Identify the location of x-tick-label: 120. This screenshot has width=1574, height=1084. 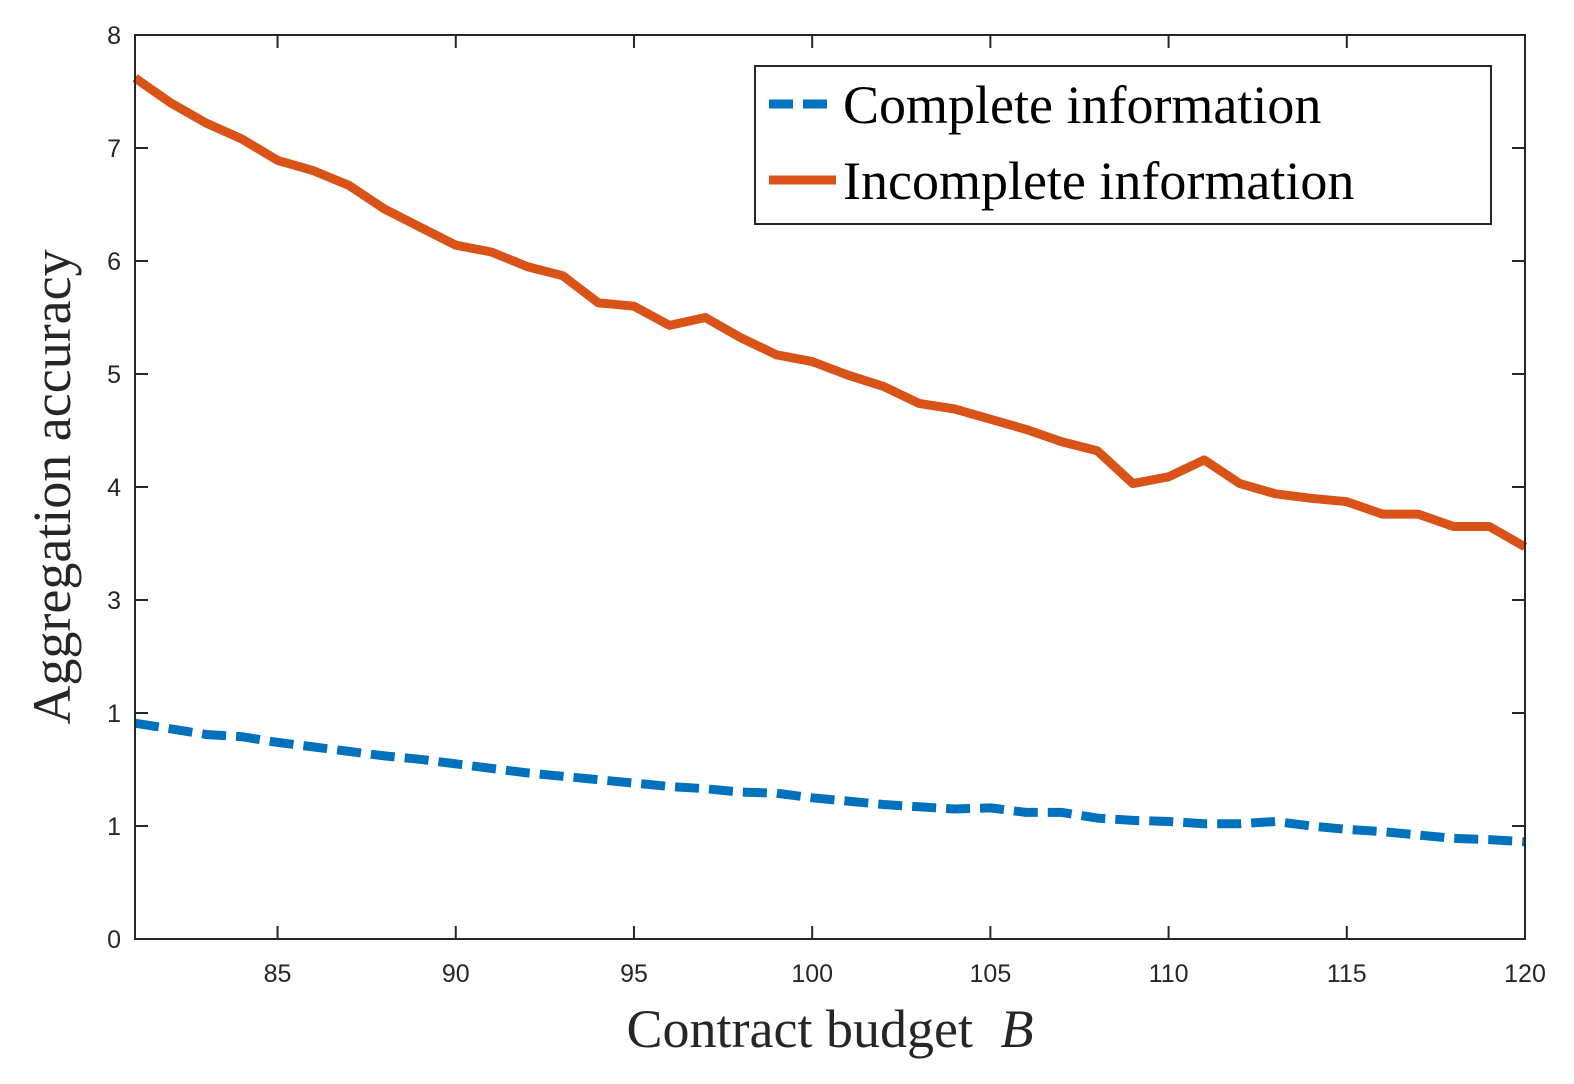
(1525, 974).